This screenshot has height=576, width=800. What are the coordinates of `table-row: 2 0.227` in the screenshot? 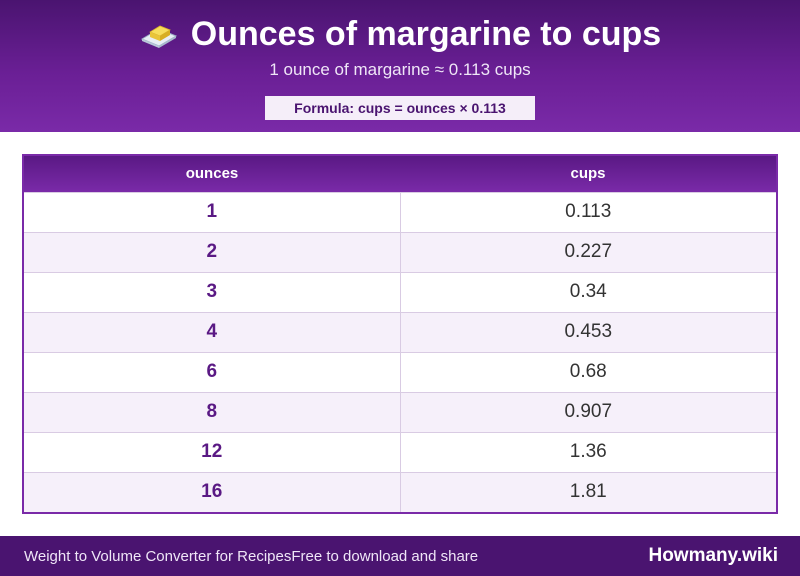 It's located at (400, 251).